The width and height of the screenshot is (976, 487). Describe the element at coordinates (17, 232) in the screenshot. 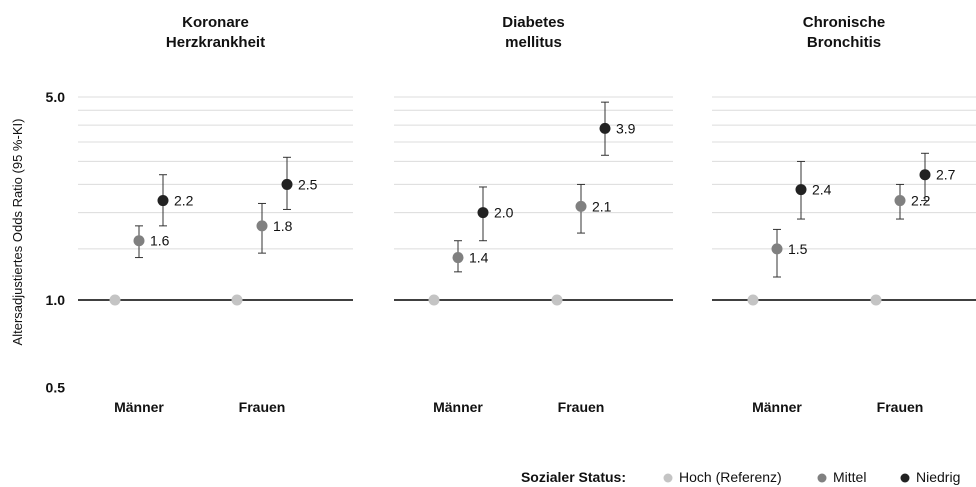

I see `y-axis-label: Altersadjustiertes Odds Ratio (95 %-KI)` at that location.